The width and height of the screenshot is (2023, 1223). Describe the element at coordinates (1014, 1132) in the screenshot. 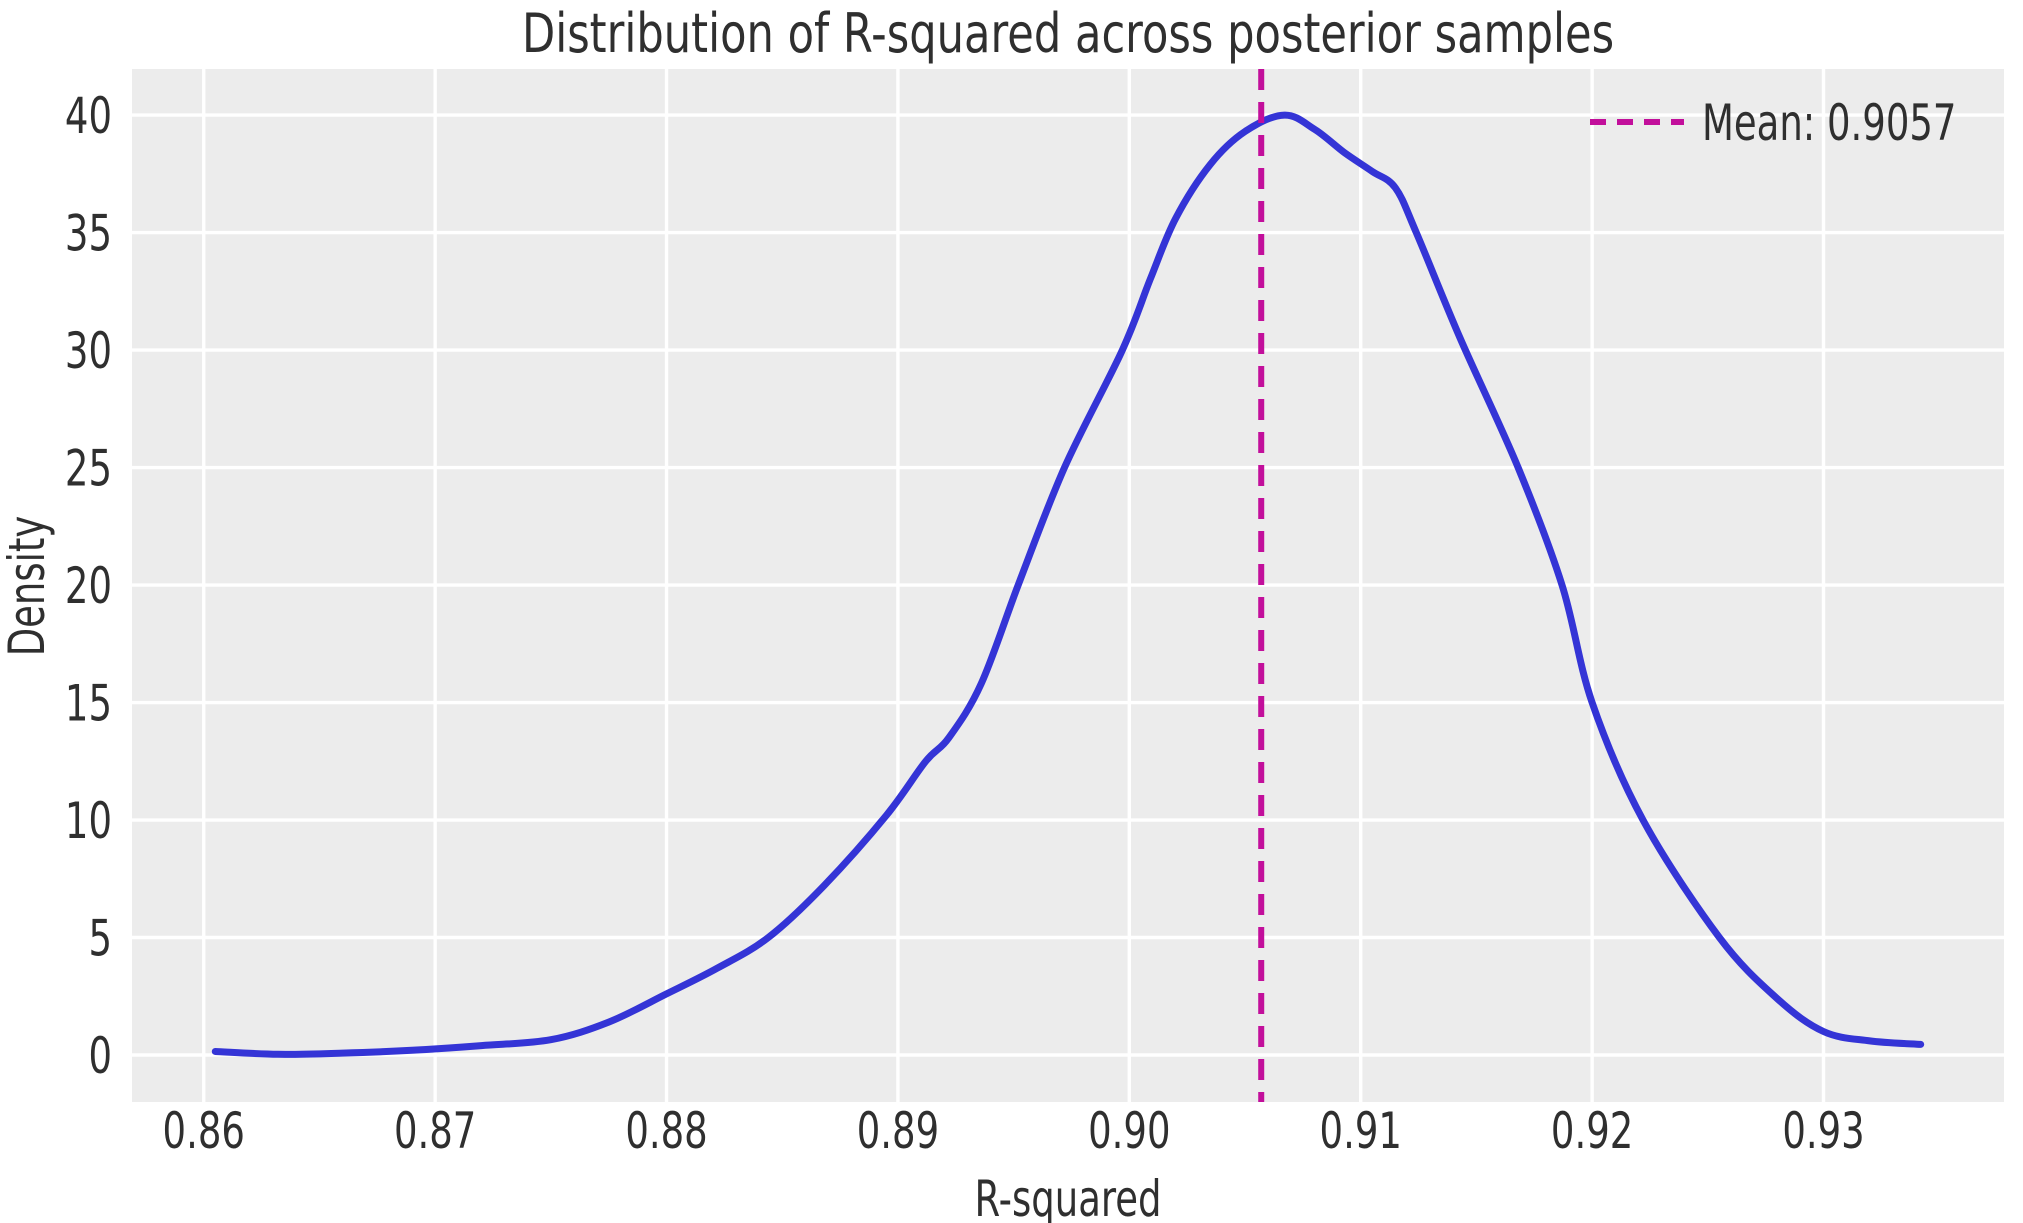

I see `x-axis-tick-labels: 0.86 0.87 0.88 0.89 0.90 0.91 0.92 0.93` at that location.